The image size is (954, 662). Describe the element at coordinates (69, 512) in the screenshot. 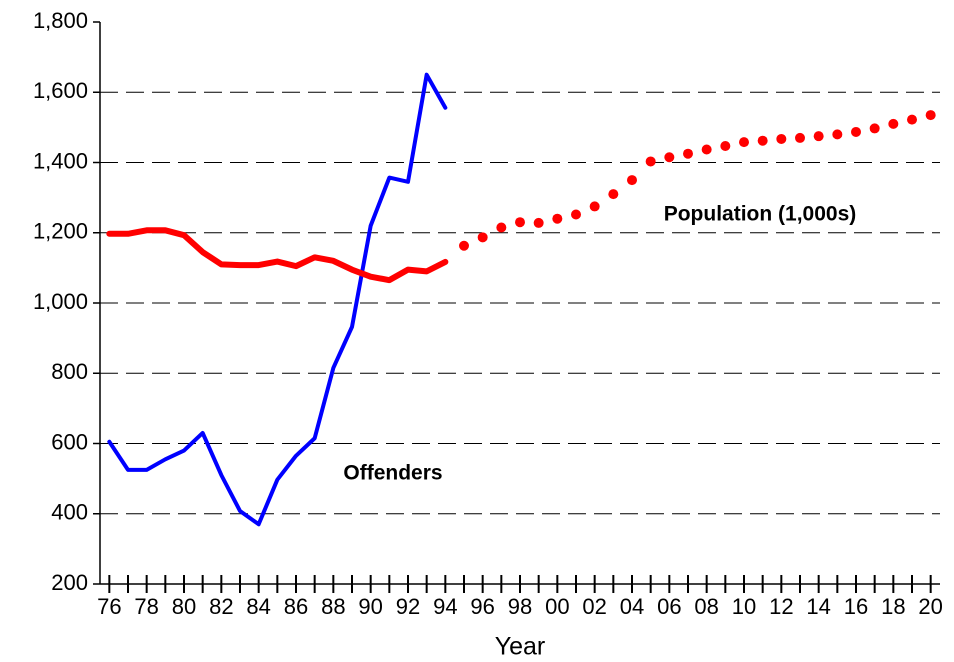

I see `y-tick-label: 400` at that location.